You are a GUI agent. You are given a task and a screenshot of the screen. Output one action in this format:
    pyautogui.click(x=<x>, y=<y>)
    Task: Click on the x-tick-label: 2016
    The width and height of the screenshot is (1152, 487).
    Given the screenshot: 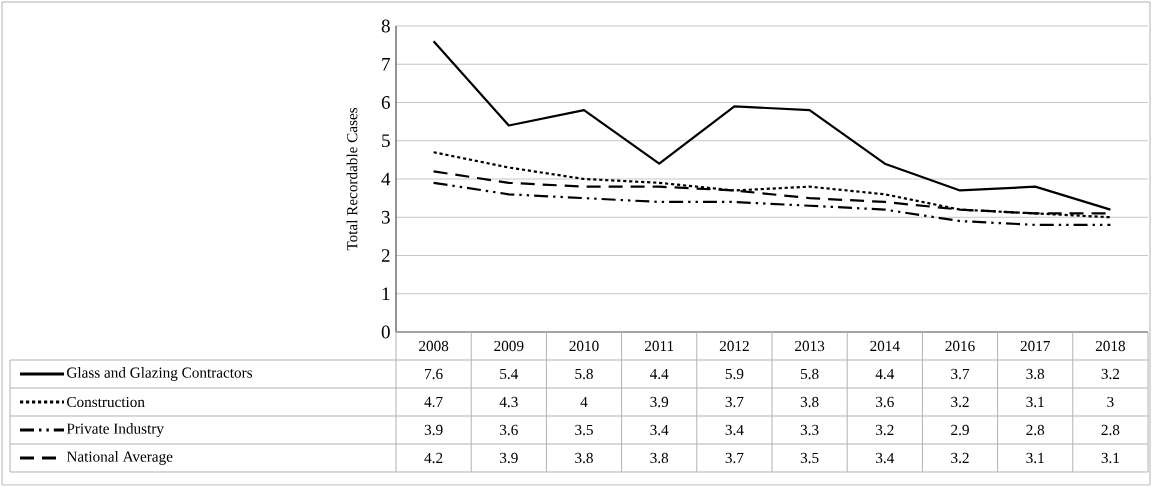 What is the action you would take?
    pyautogui.click(x=960, y=346)
    